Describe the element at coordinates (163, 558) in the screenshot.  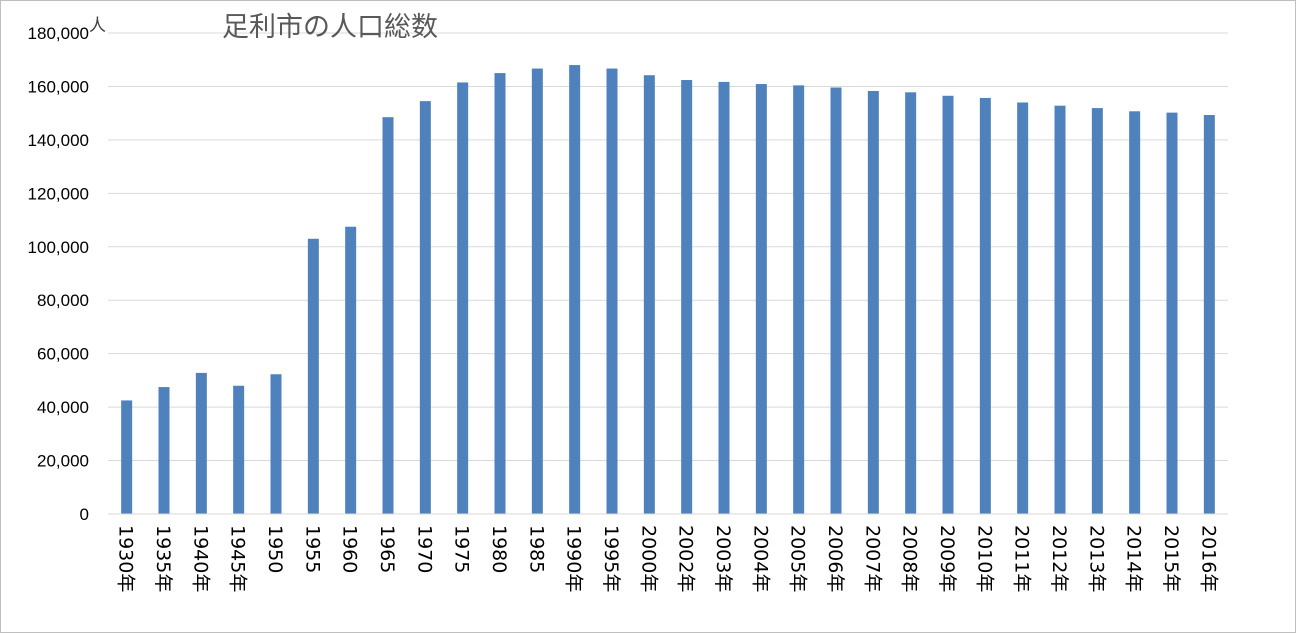
I see `x-tick-label: 1935年` at that location.